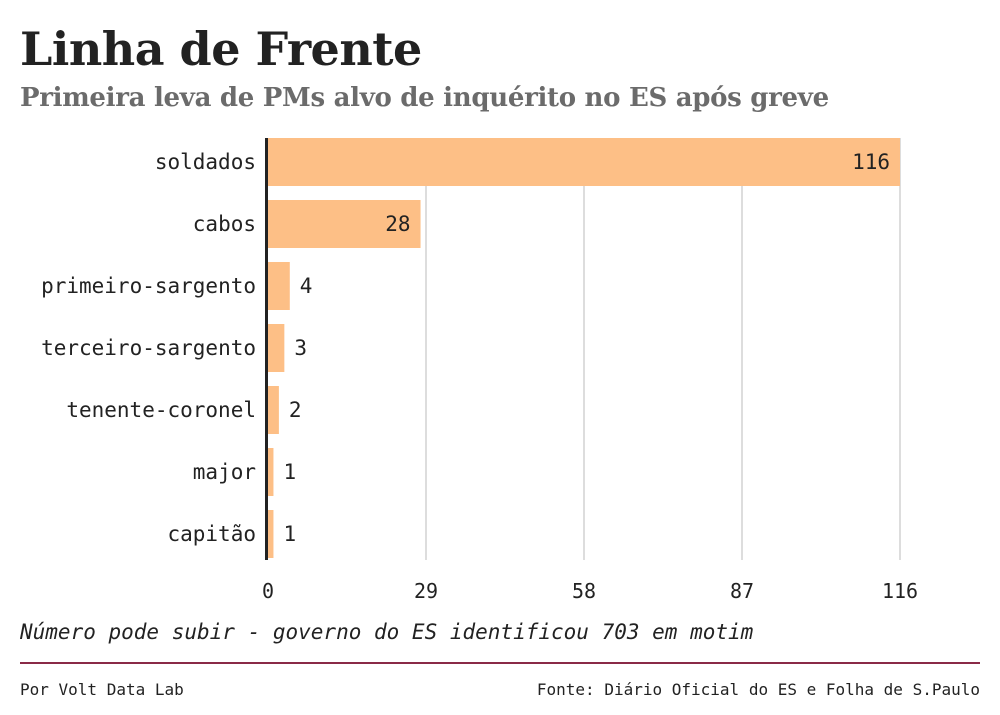 The width and height of the screenshot is (1000, 715). Describe the element at coordinates (102, 689) in the screenshot. I see `credit-text: Por Volt Data Lab` at that location.